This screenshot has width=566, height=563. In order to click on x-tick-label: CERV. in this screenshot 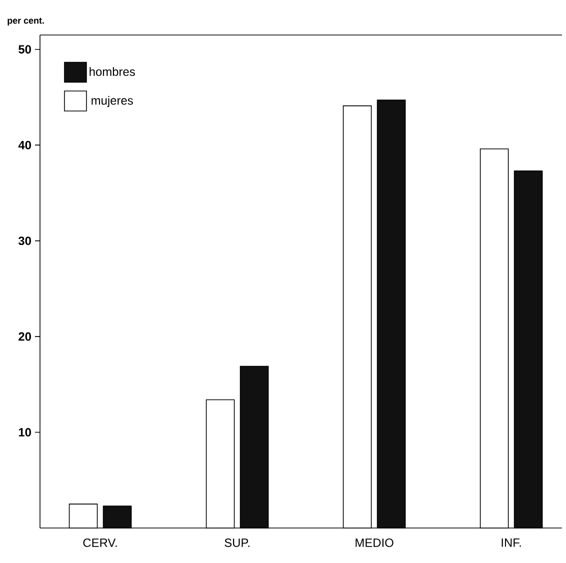, I will do `click(100, 542)`.